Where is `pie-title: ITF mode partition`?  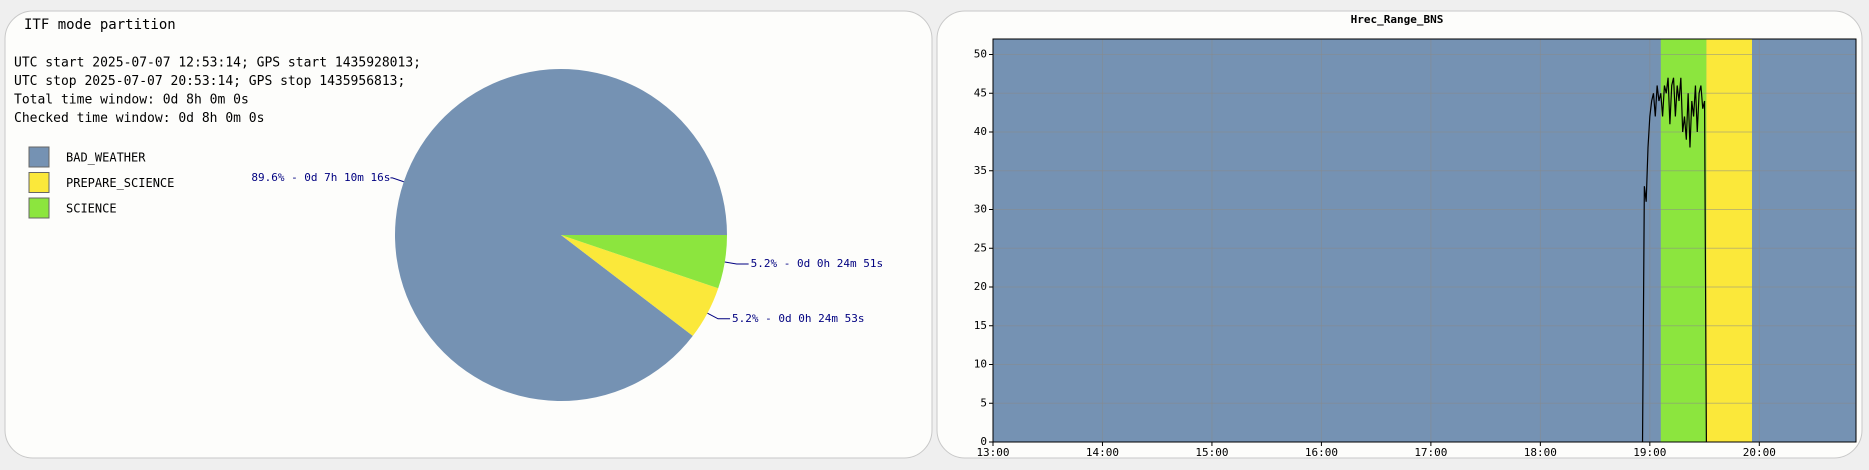 pie-title: ITF mode partition is located at coordinates (100, 25).